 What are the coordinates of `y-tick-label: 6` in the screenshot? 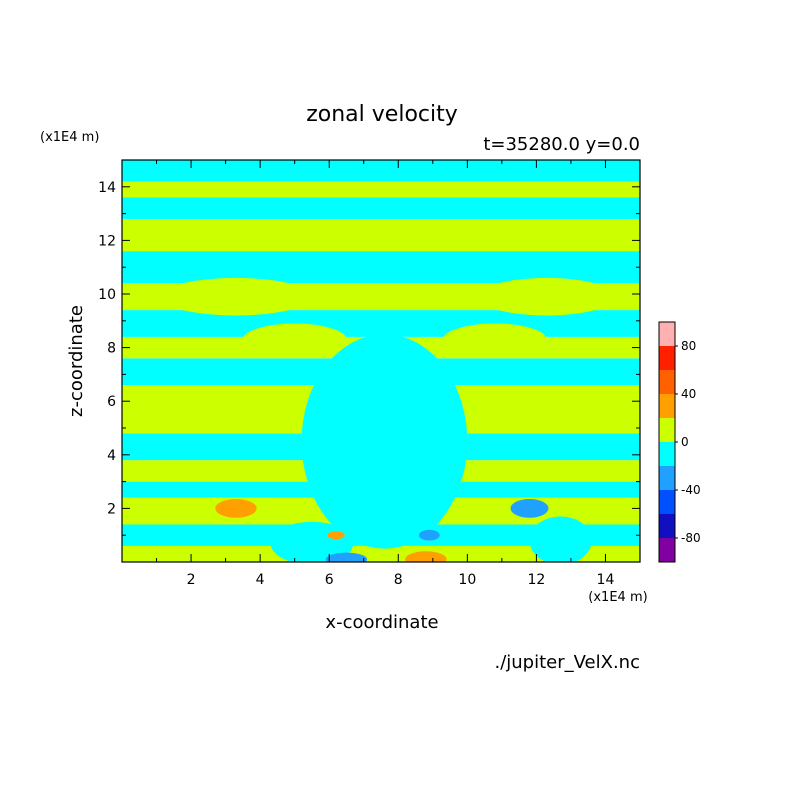 It's located at (111, 402).